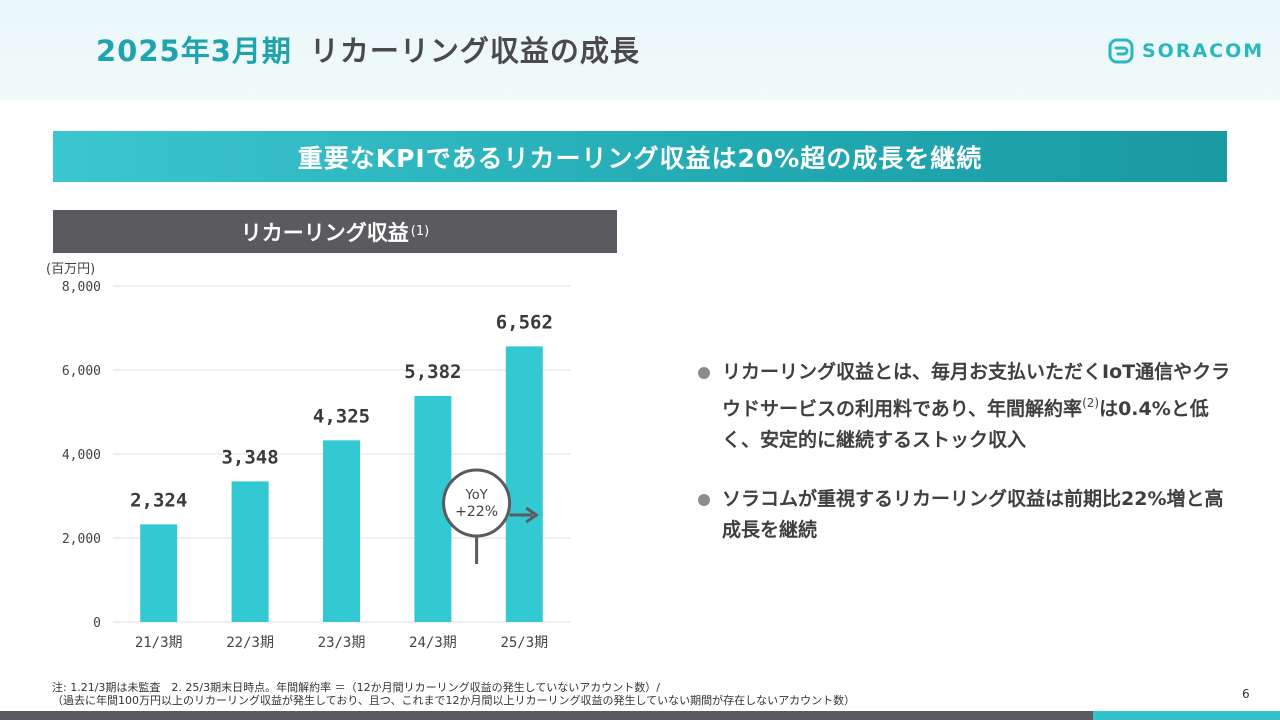  I want to click on bullet-1-note: (2), so click(1091, 403).